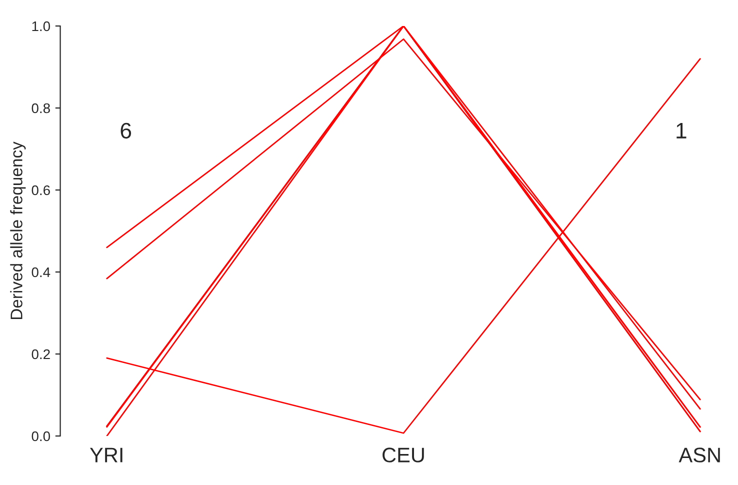 The width and height of the screenshot is (738, 485). What do you see at coordinates (41, 108) in the screenshot?
I see `y-tick-label: 0.8` at bounding box center [41, 108].